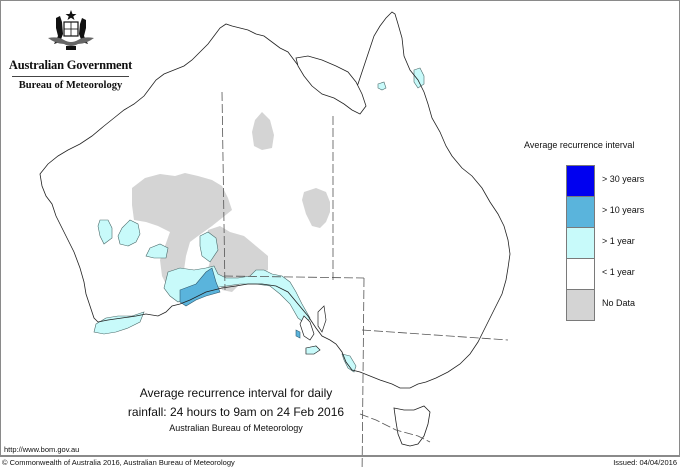  What do you see at coordinates (618, 272) in the screenshot?
I see `legend-label: < 1 year` at bounding box center [618, 272].